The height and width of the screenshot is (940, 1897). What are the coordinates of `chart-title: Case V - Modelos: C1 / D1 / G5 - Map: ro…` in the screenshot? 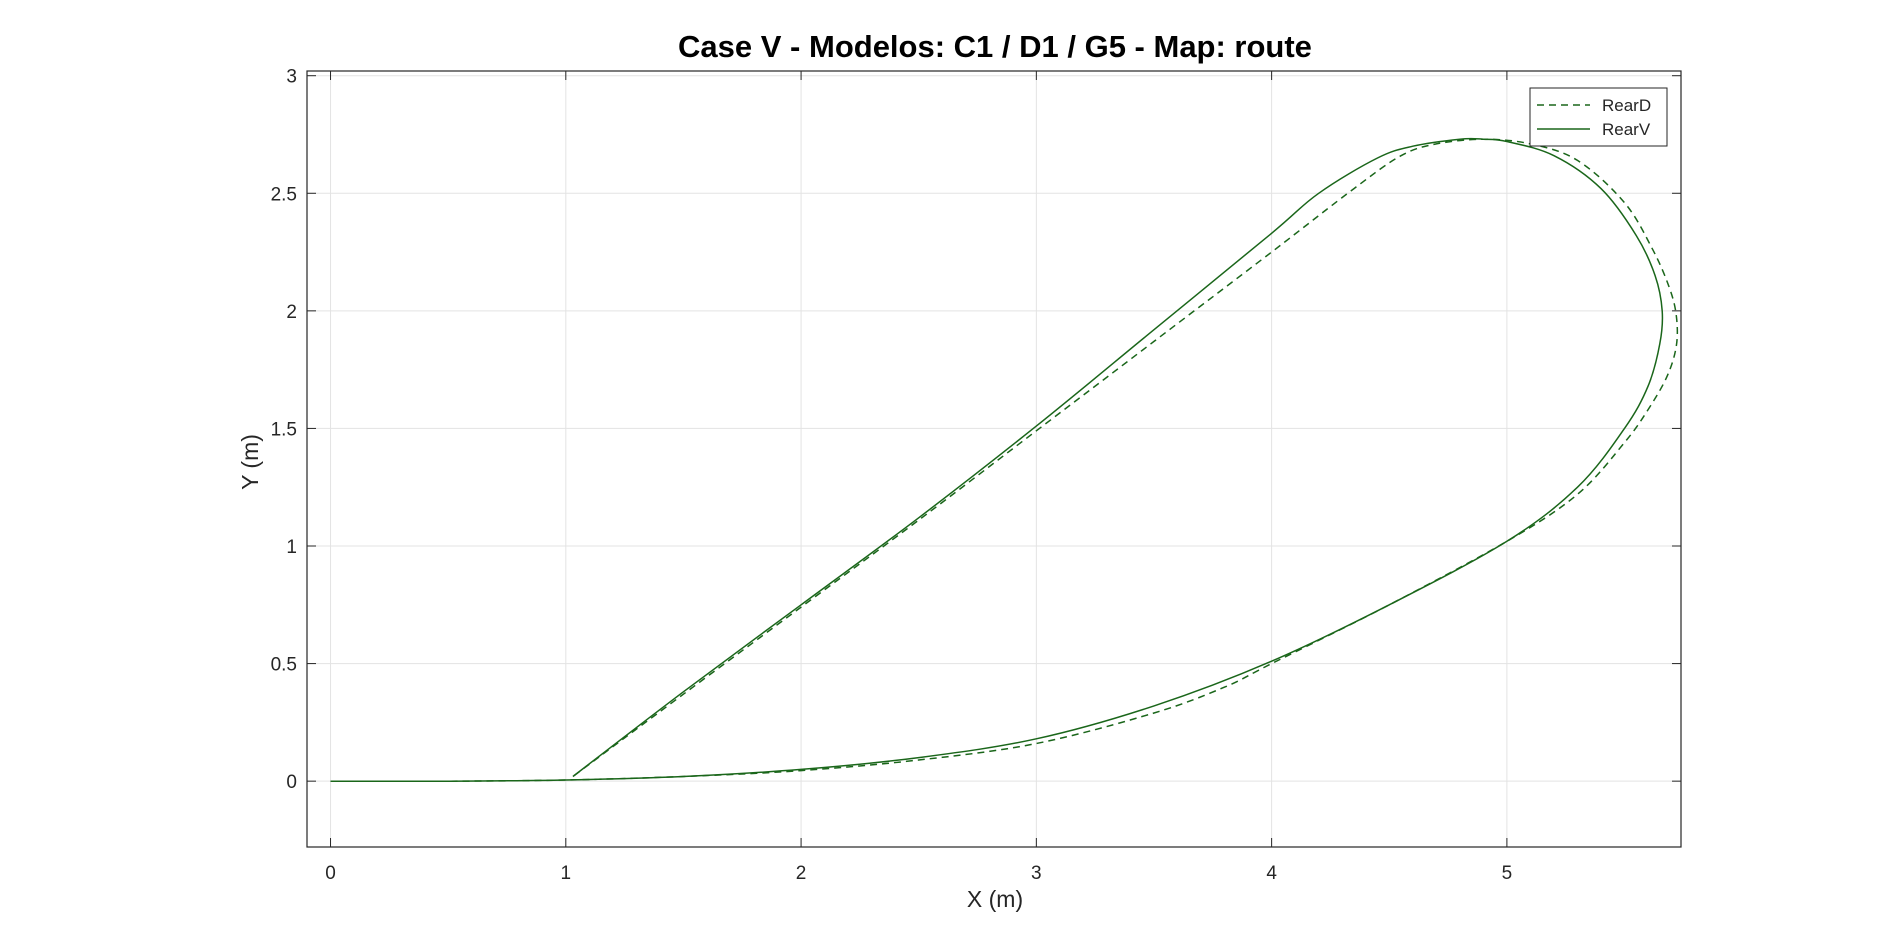 It's located at (995, 46).